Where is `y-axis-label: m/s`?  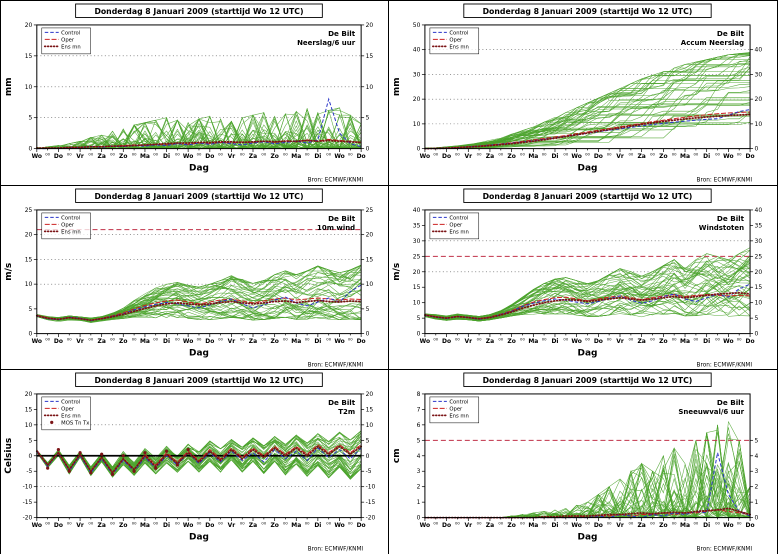
y-axis-label: m/s is located at coordinates (397, 271).